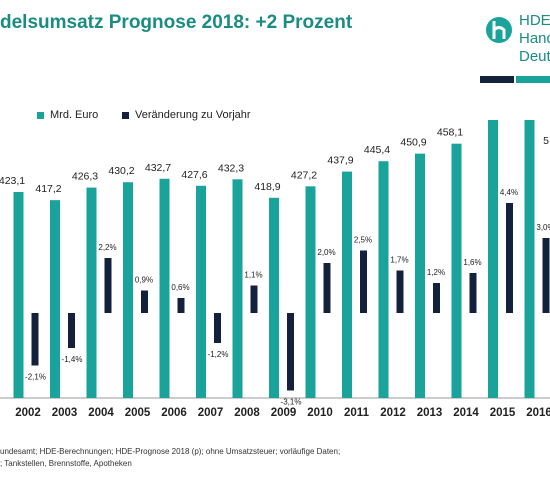  Describe the element at coordinates (326, 252) in the screenshot. I see `change-value-label: 2,0%` at that location.